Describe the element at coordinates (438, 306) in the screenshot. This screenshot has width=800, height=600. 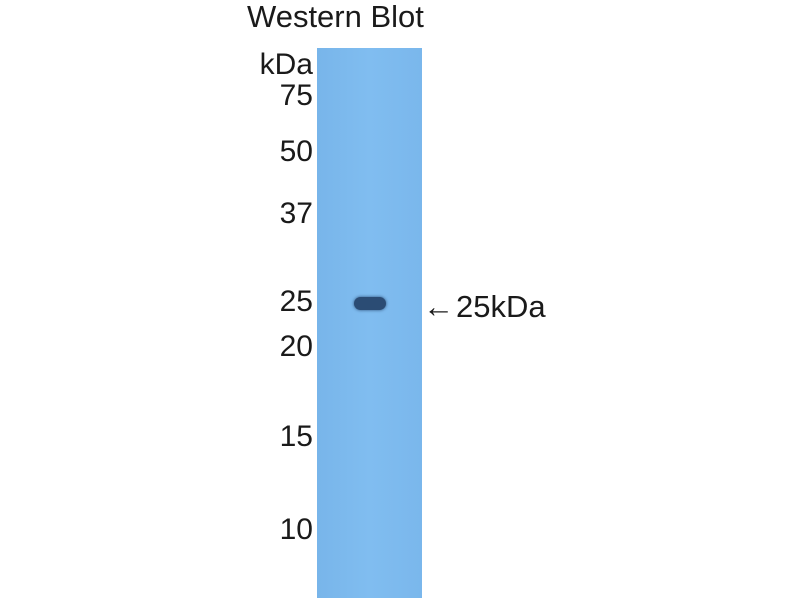
I see `left-arrow-icon: ←` at that location.